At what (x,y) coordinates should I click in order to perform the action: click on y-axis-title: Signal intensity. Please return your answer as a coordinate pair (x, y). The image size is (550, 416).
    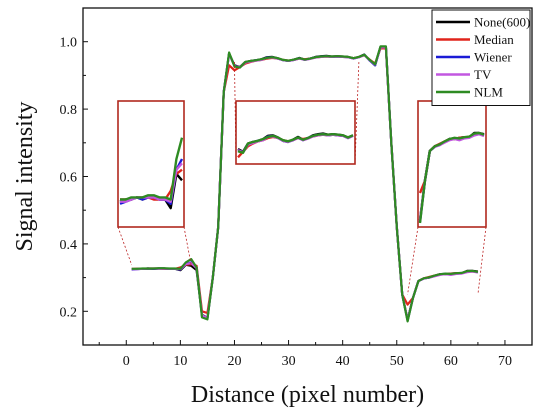
    Looking at the image, I should click on (25, 177).